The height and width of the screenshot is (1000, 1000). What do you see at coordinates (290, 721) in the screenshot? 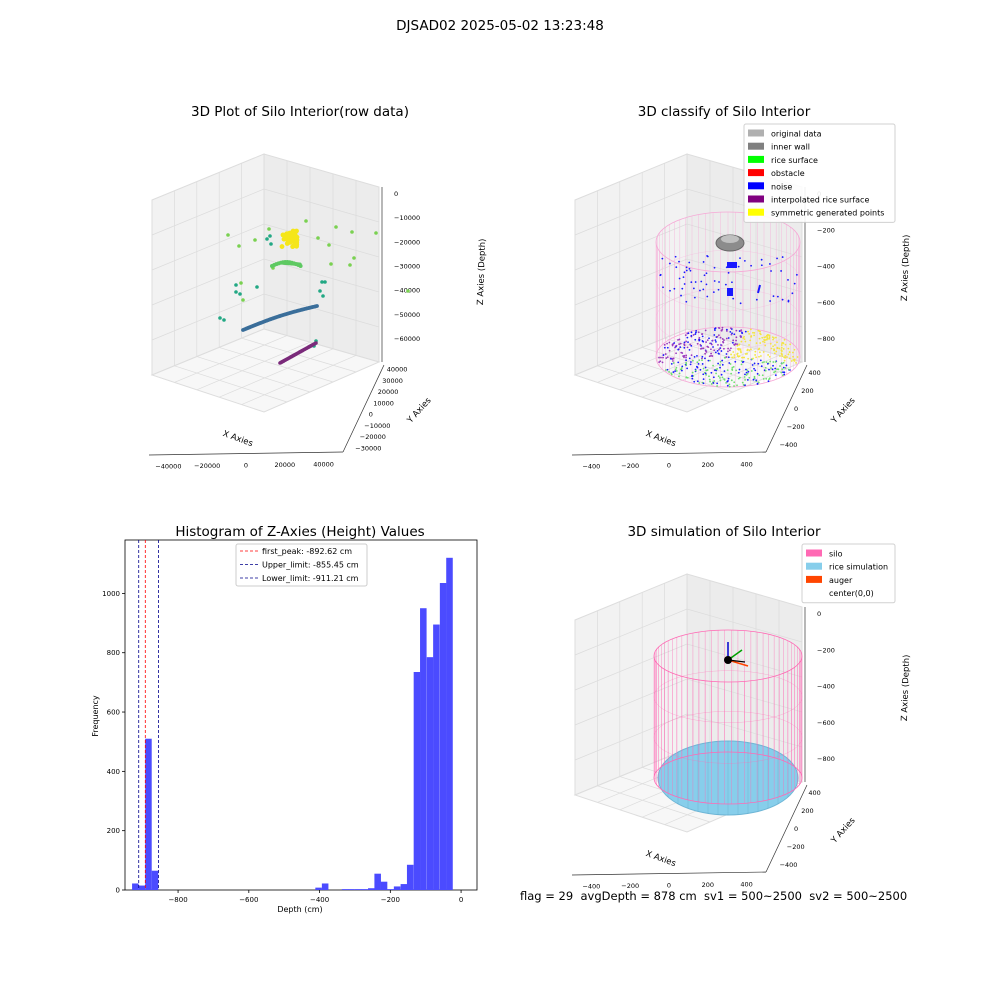
I see `histogram-plot: −800 −600 −400 −200 0 0 200 400 600 800 1000` at bounding box center [290, 721].